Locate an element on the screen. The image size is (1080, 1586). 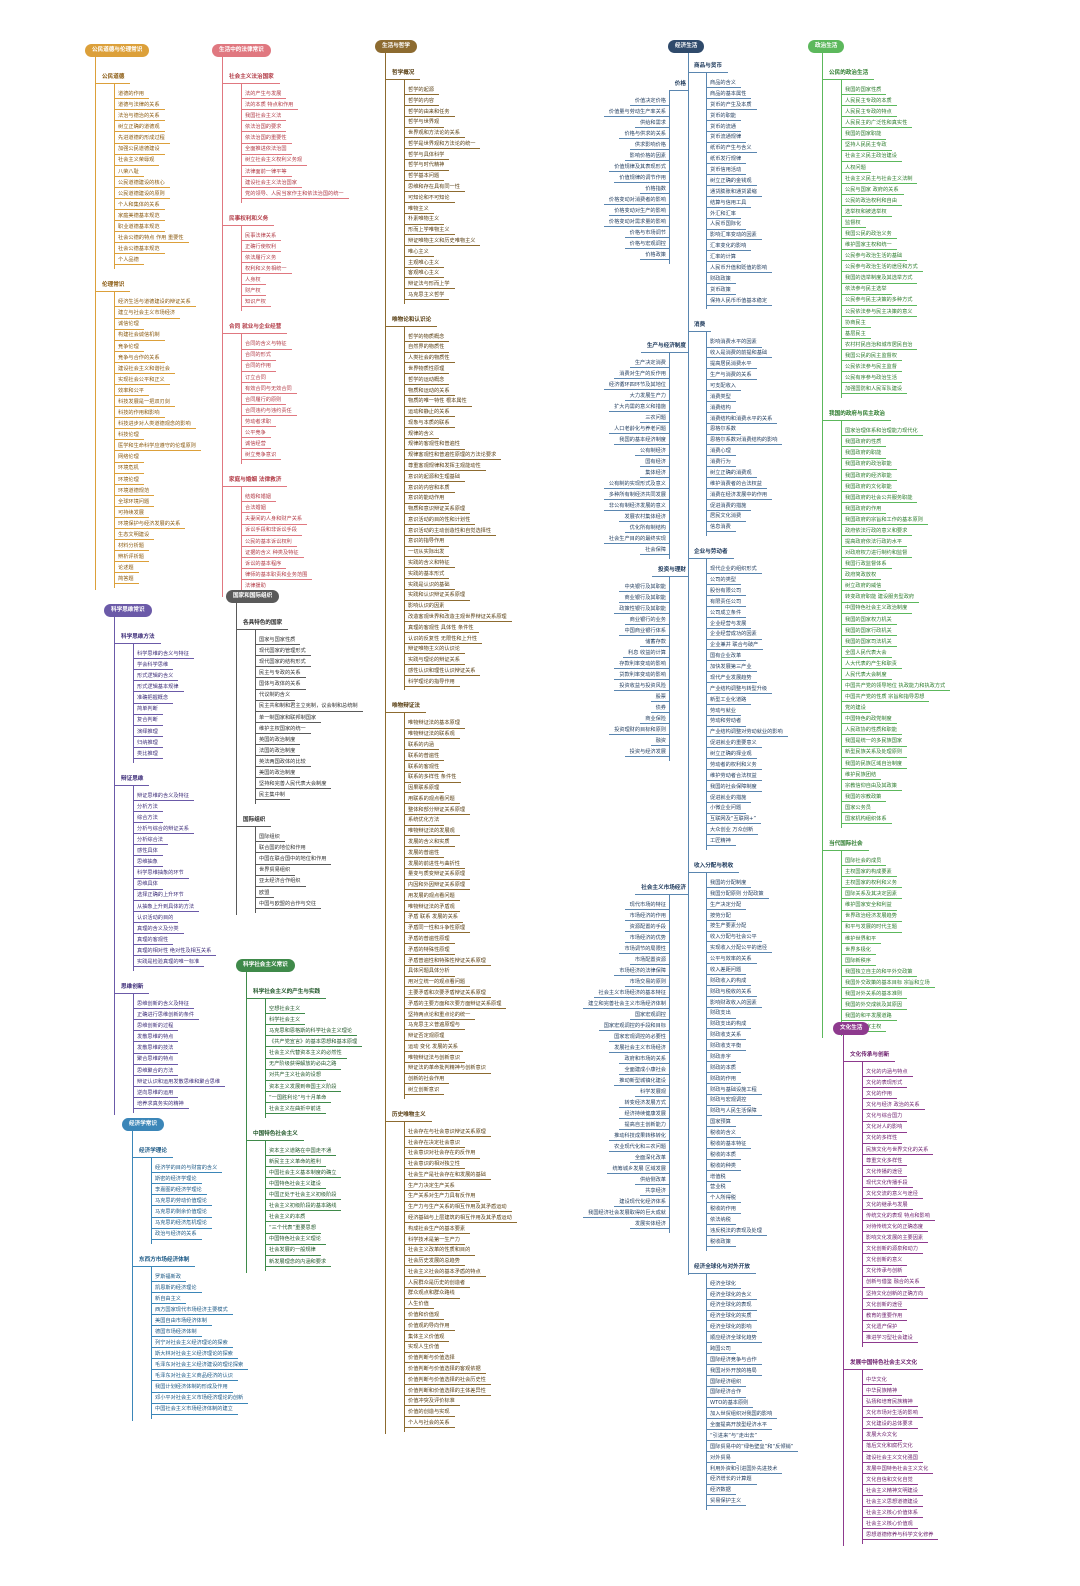
list-item: 价值的创造与实现 is located at coordinates (430, 1413).